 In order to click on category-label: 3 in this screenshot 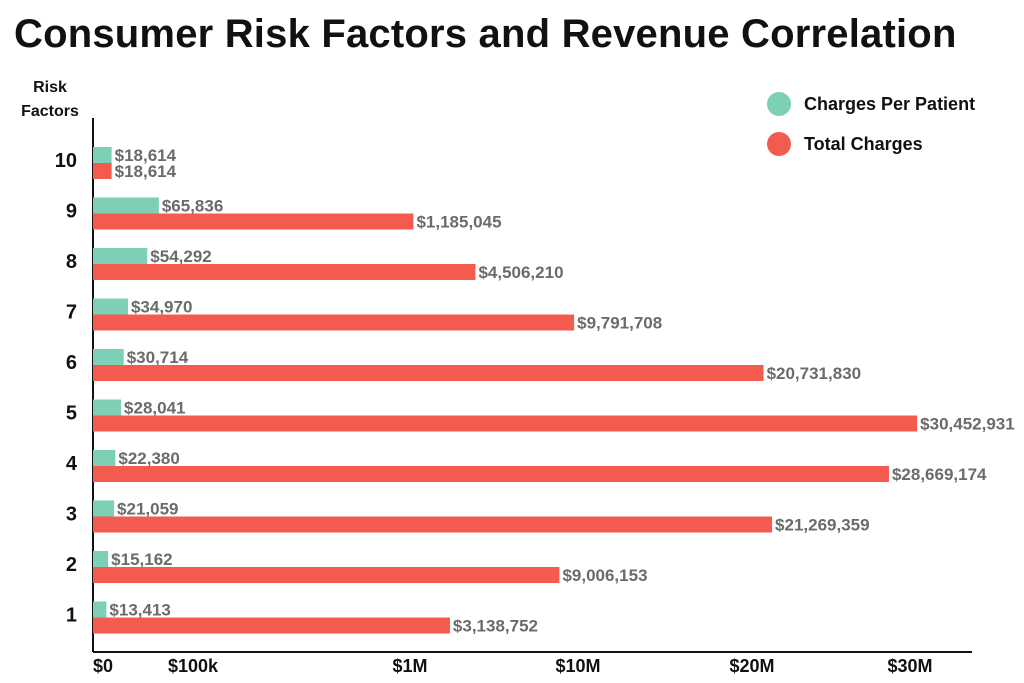, I will do `click(71, 515)`.